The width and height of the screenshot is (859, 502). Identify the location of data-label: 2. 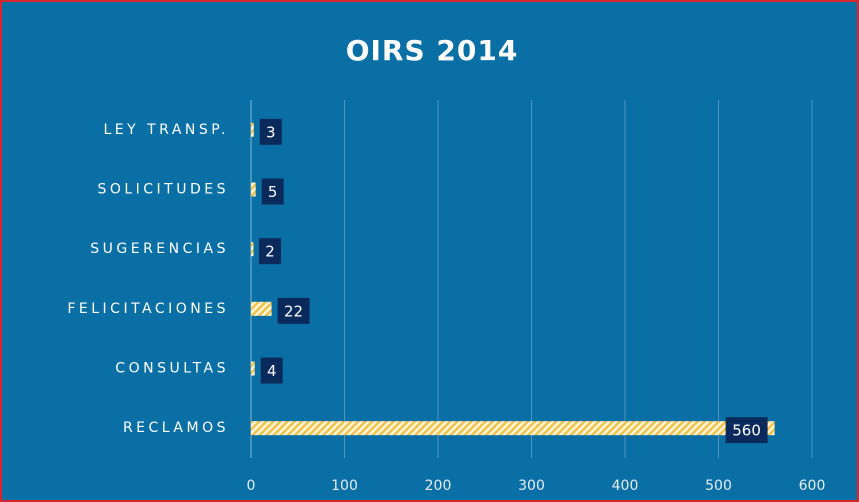
(270, 252).